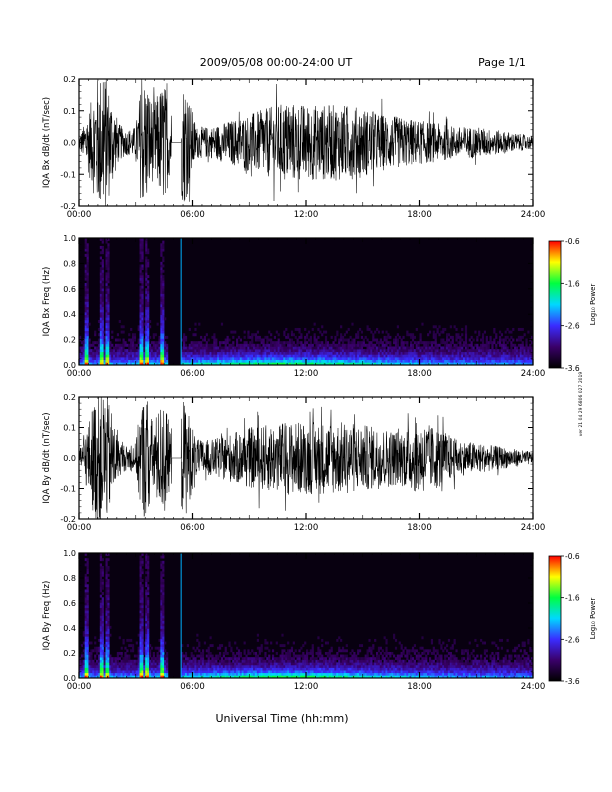 Image resolution: width=612 pixels, height=792 pixels. Describe the element at coordinates (306, 374) in the screenshot. I see `x-tick-label: 12:00` at that location.